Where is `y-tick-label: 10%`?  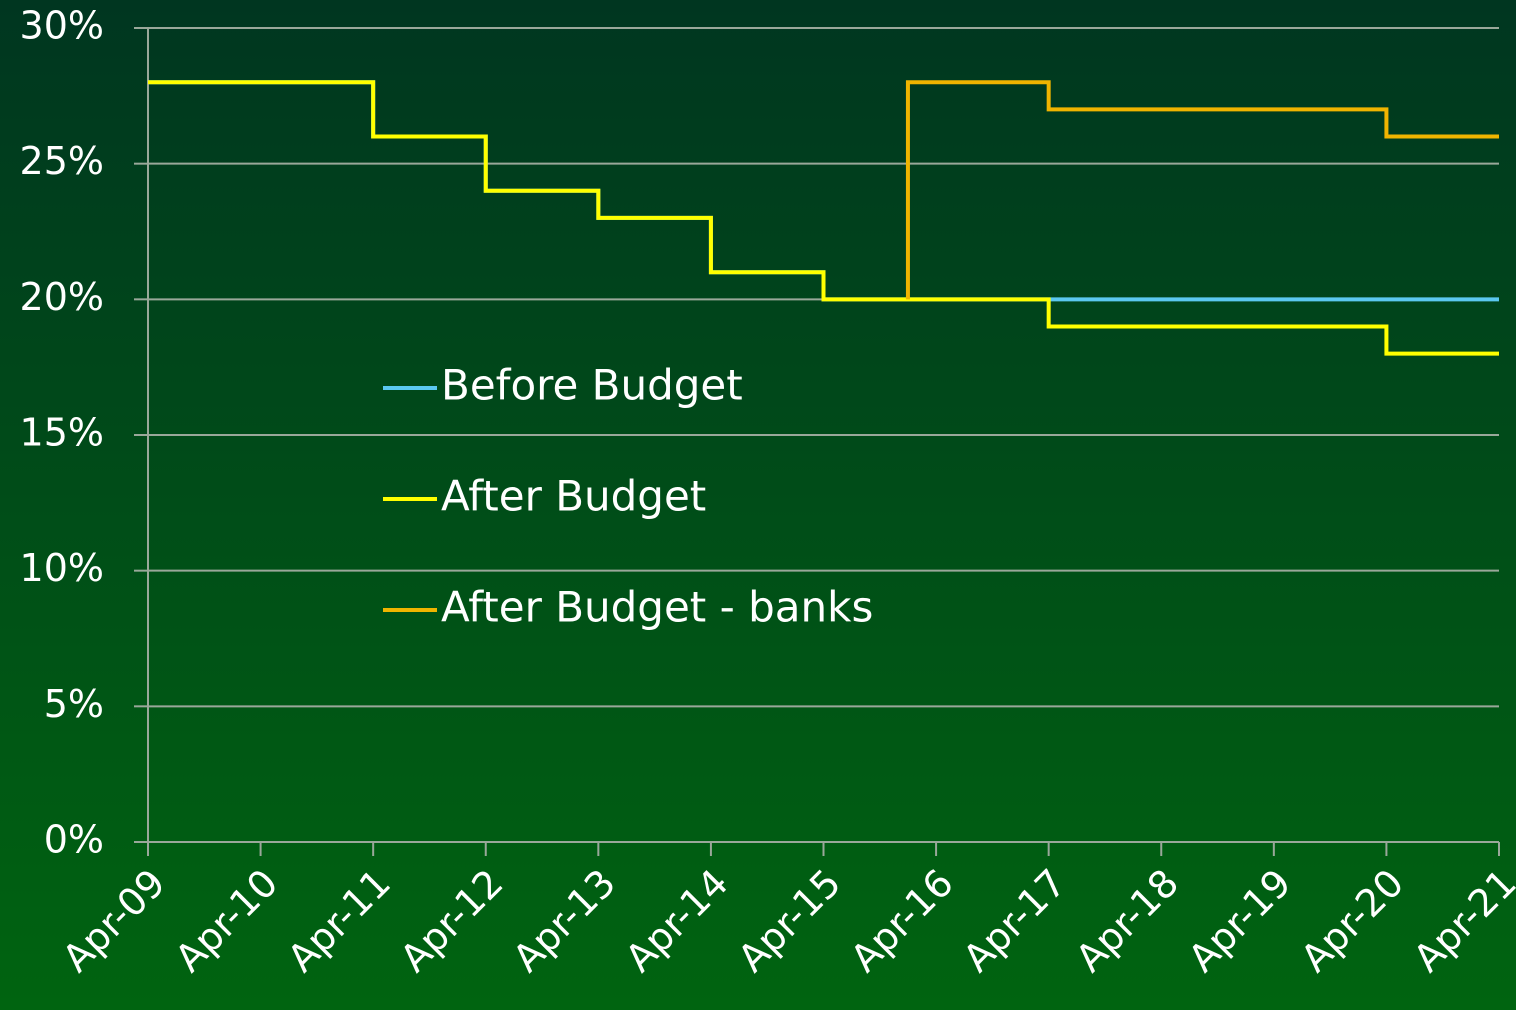
y-tick-label: 10% is located at coordinates (62, 568).